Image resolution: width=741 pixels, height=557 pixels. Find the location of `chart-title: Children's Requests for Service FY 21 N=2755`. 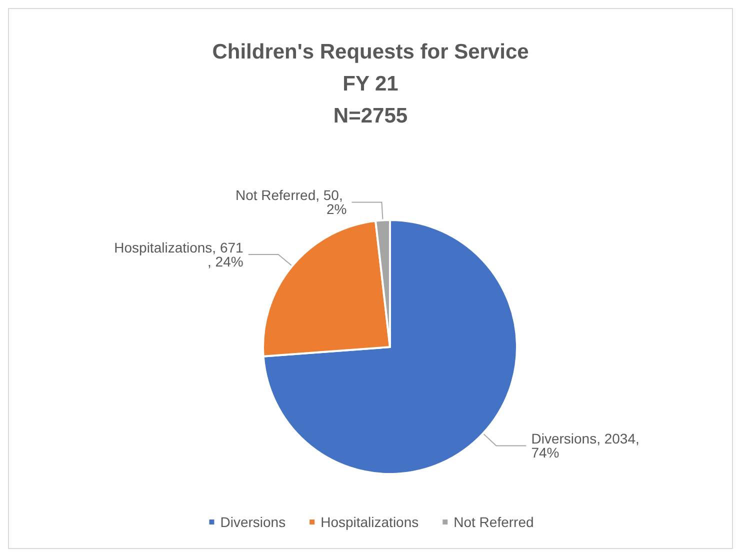

chart-title: Children's Requests for Service FY 21 N=2755 is located at coordinates (370, 84).